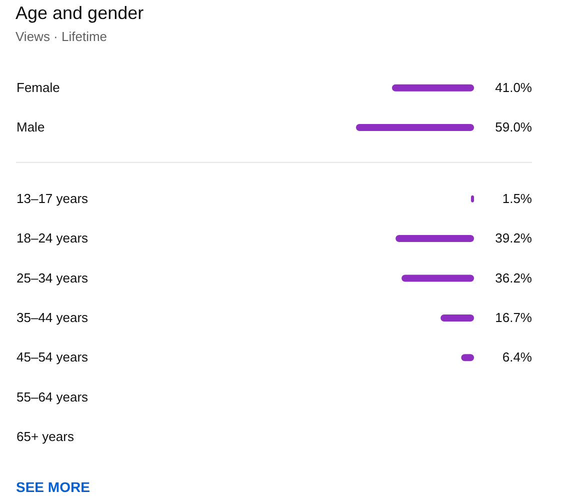  Describe the element at coordinates (517, 357) in the screenshot. I see `data-label: 6.4%` at that location.